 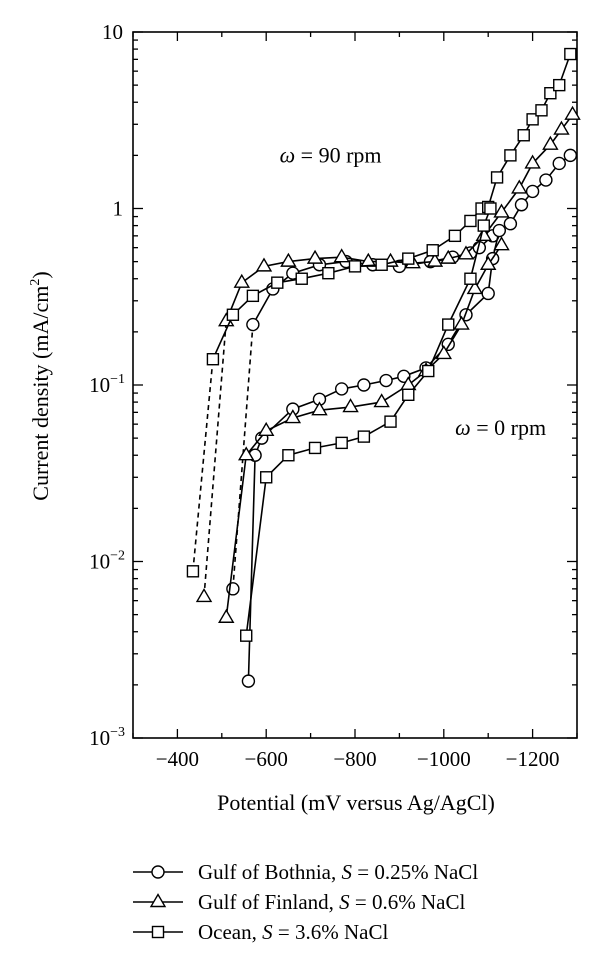 What do you see at coordinates (331, 902) in the screenshot?
I see `svg-text: Gulf of Finland, S = 0.6% NaCl` at bounding box center [331, 902].